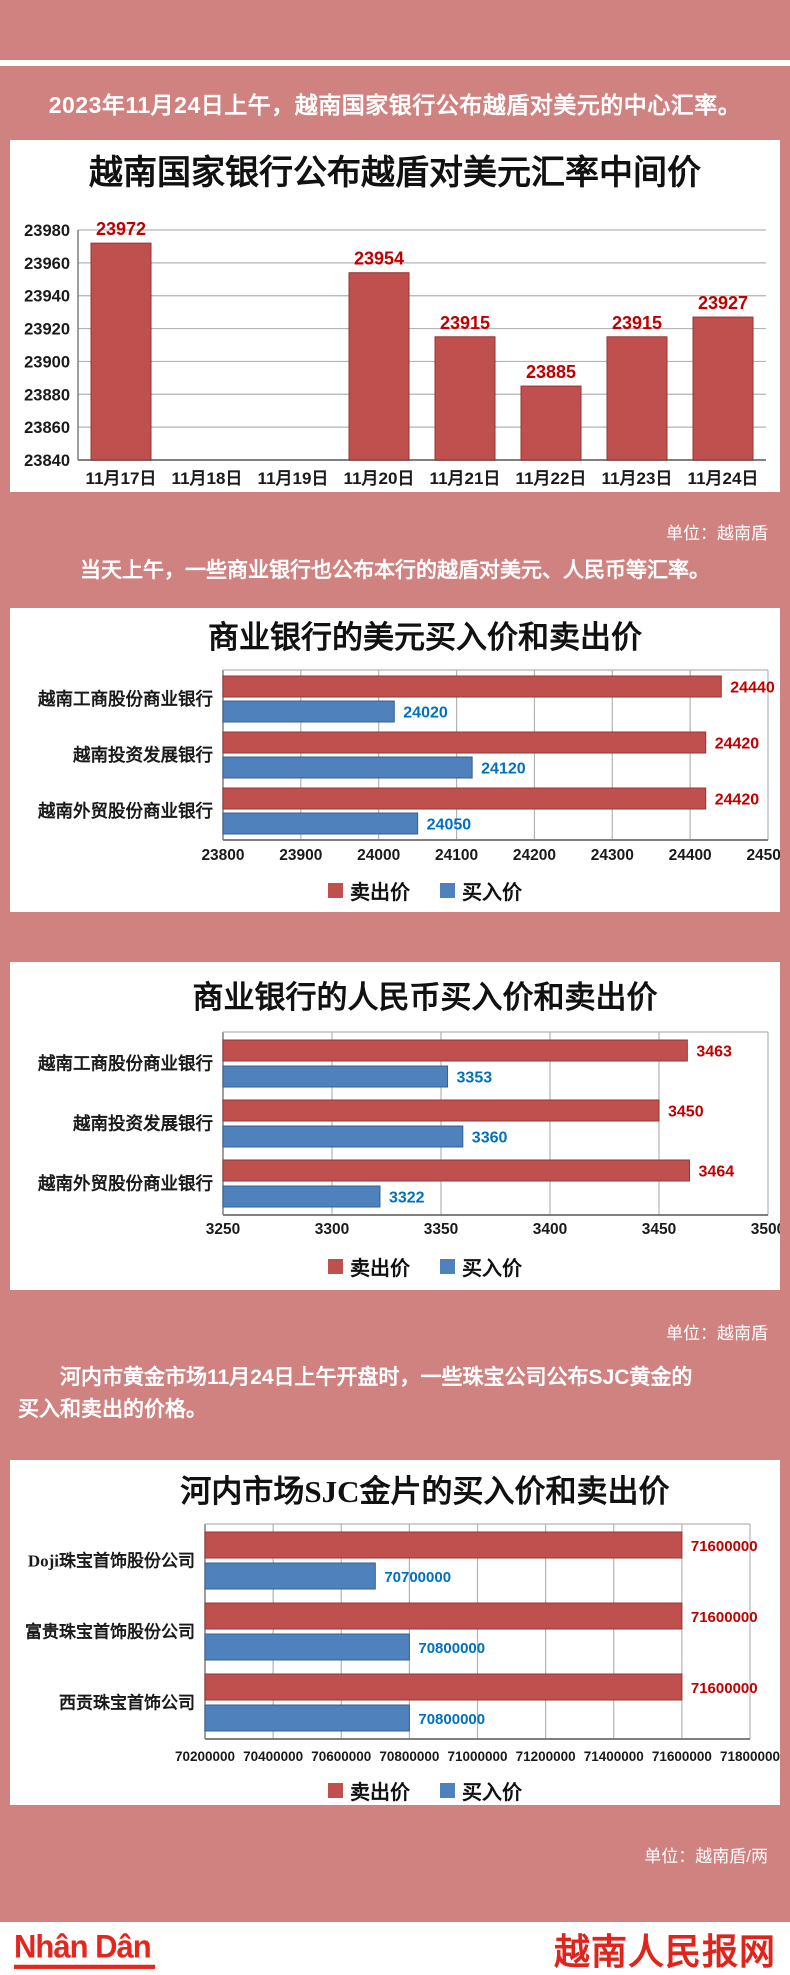  I want to click on svg-text: 71200000, so click(546, 1756).